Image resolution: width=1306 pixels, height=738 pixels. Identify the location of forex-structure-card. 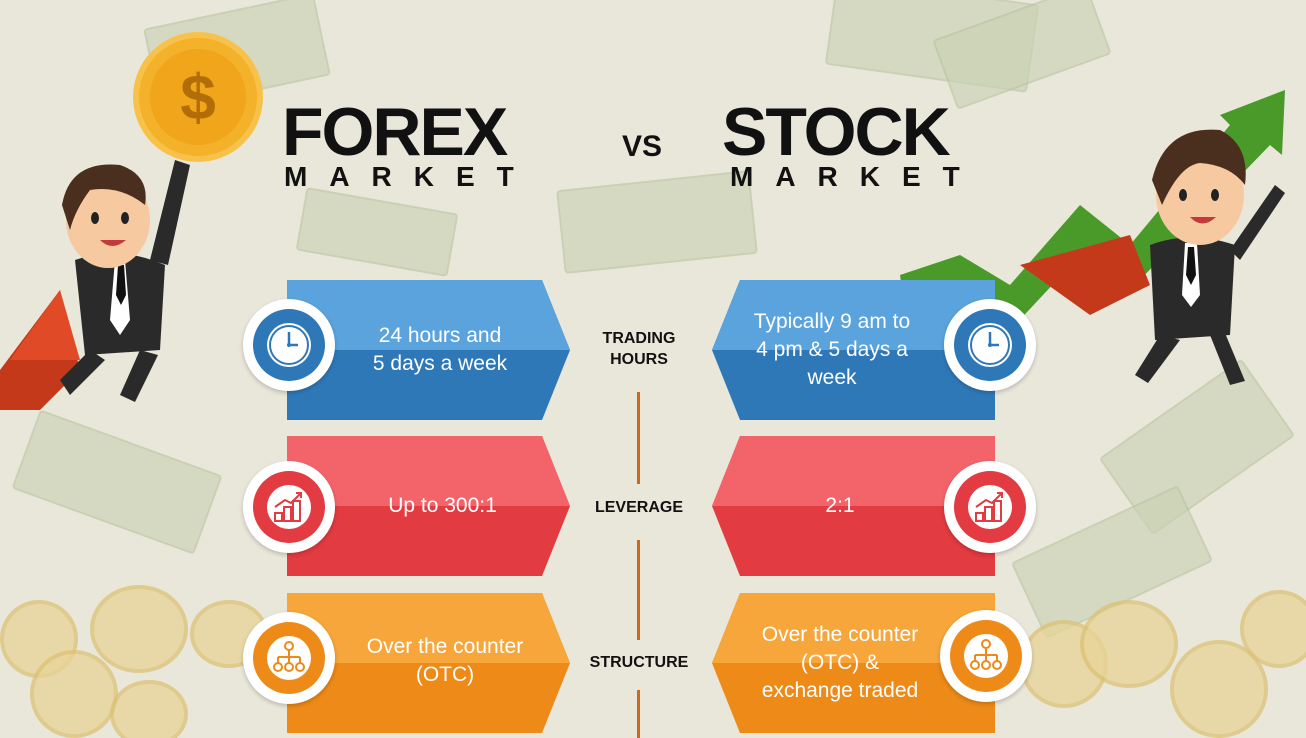
(428, 663).